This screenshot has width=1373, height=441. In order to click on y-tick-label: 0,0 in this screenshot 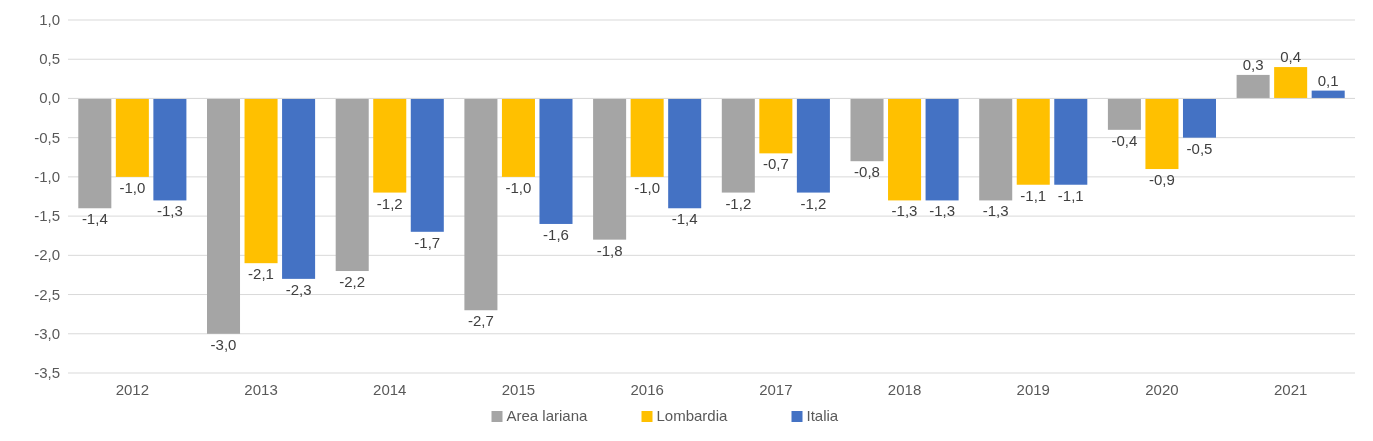, I will do `click(49, 98)`.